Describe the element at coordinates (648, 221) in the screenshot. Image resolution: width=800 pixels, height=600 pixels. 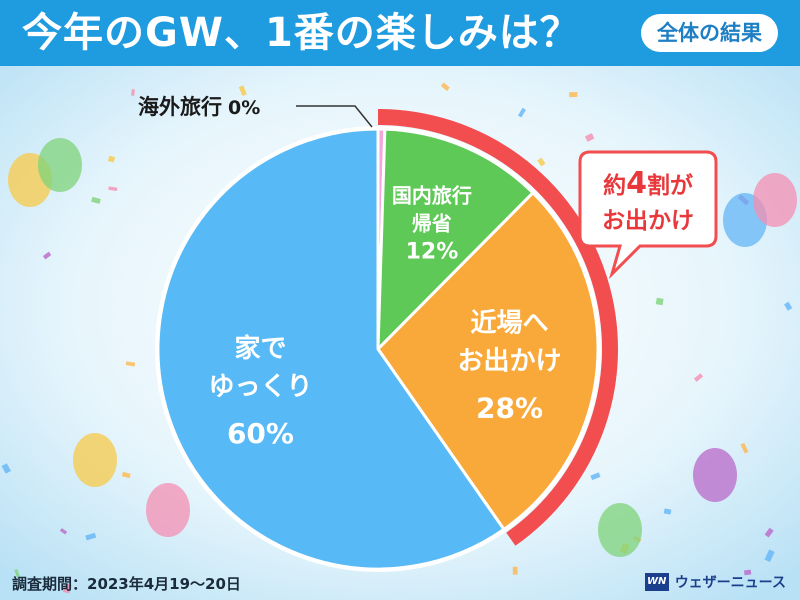
I see `callout-line2: お出かけ` at that location.